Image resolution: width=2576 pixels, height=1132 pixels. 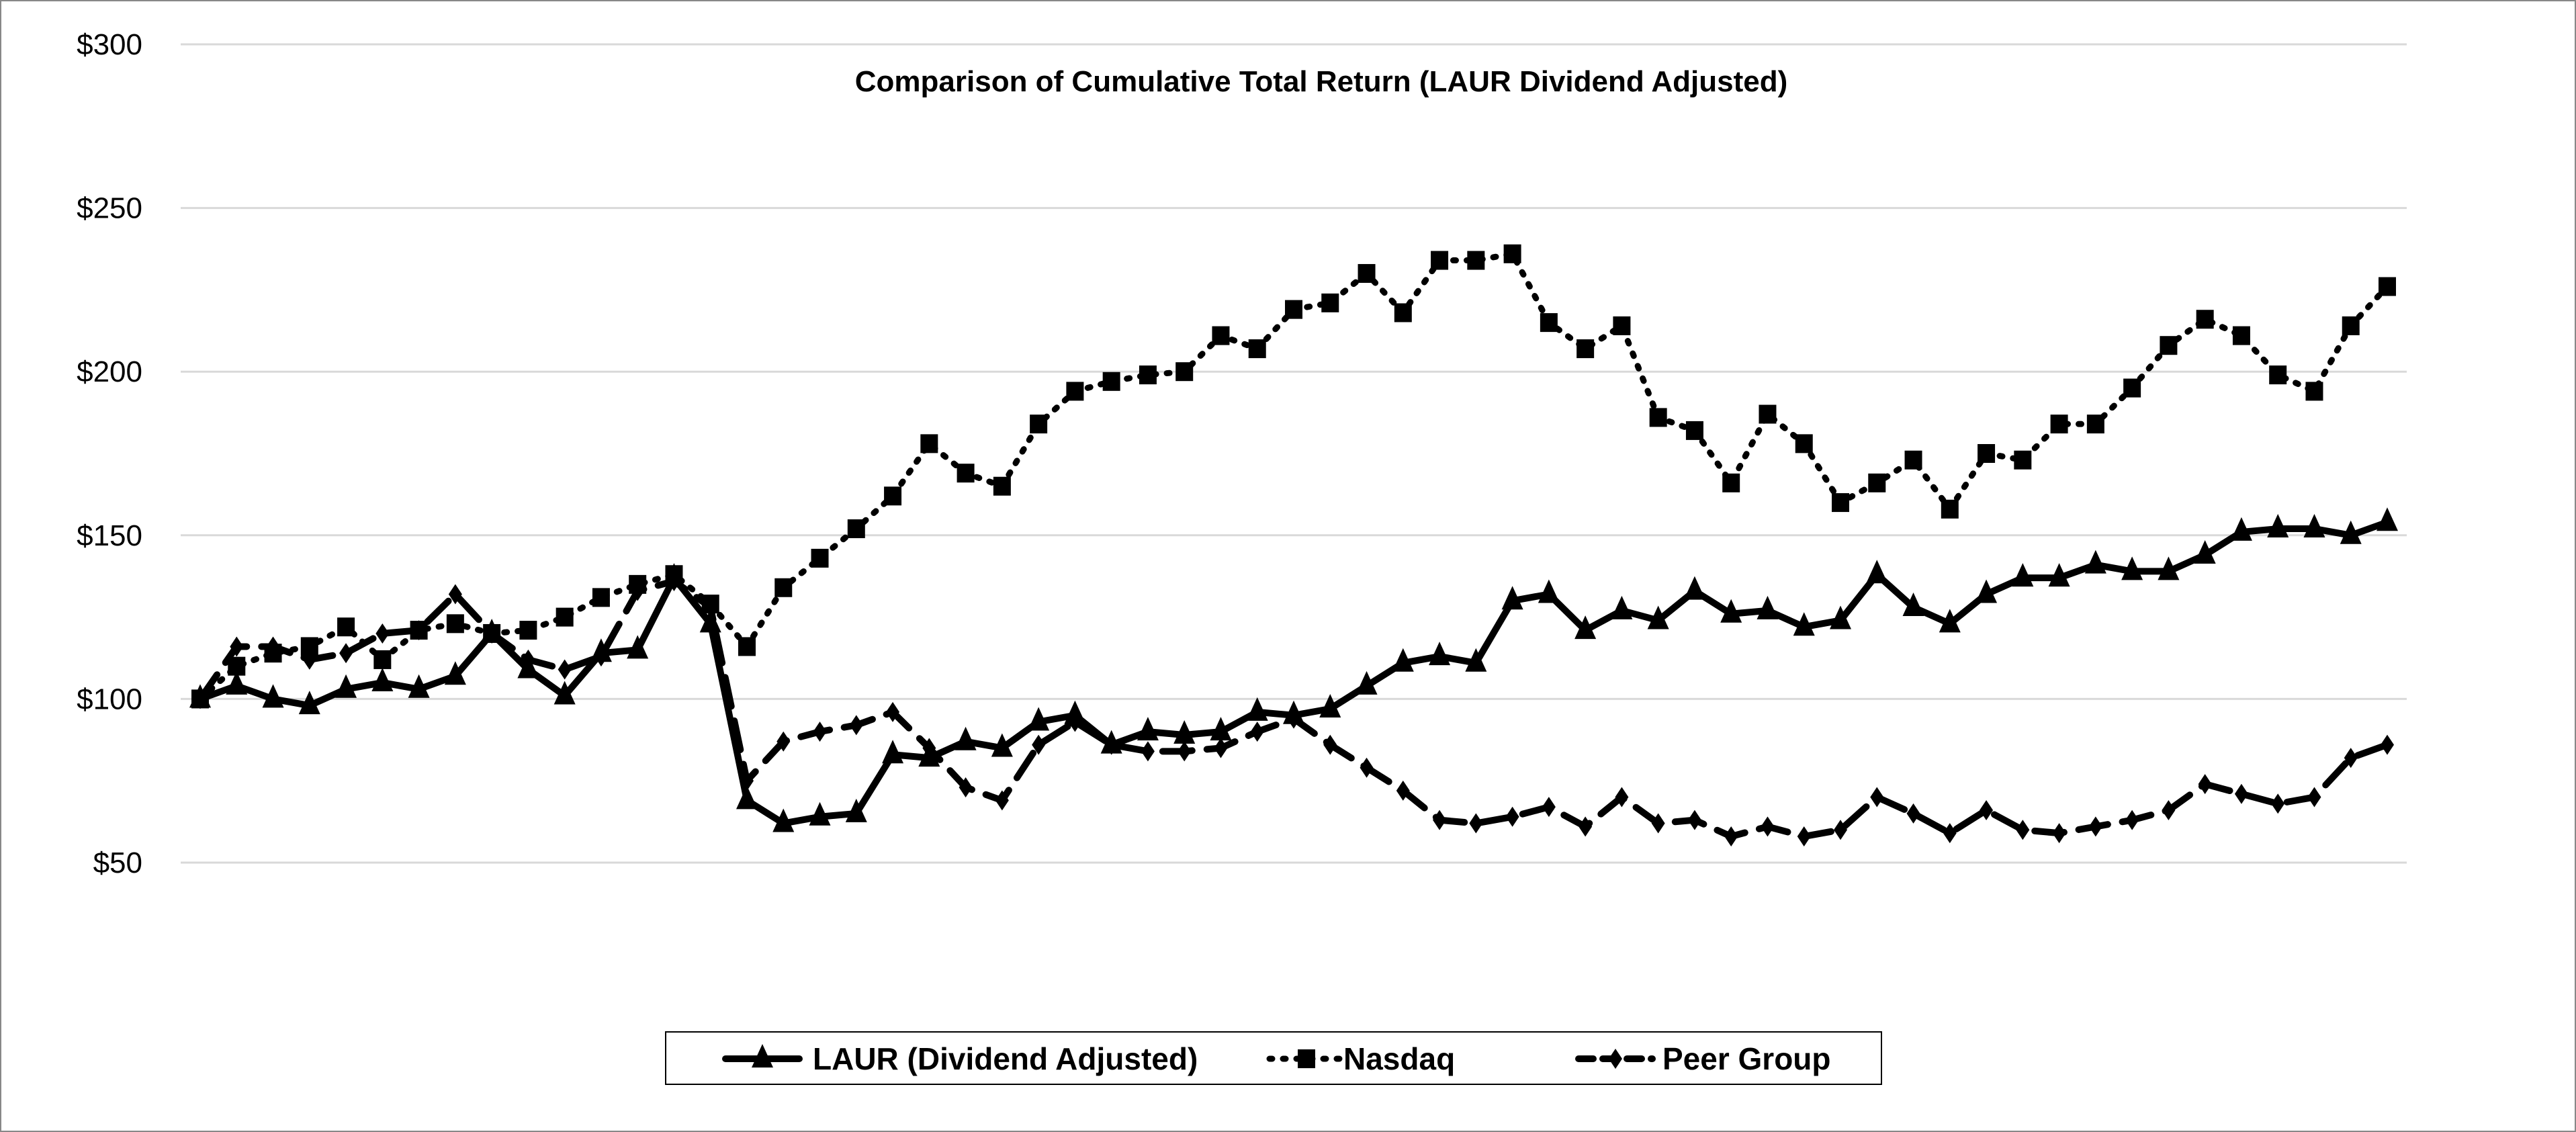 What do you see at coordinates (1274, 1058) in the screenshot?
I see `legend: LAUR (Dividend Adjusted) Nasdaq Peer Group` at bounding box center [1274, 1058].